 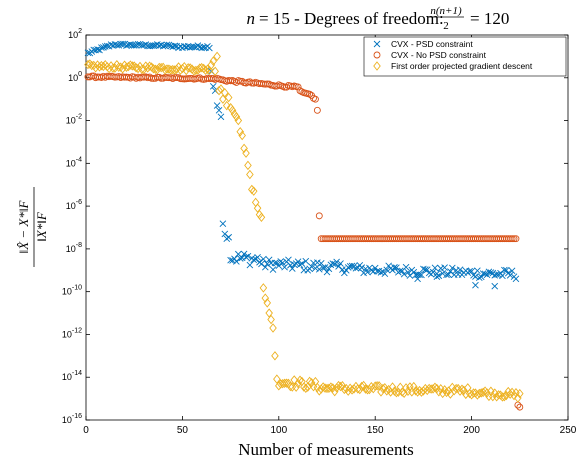 I want to click on svg-text: n(n+1), so click(x=446, y=11).